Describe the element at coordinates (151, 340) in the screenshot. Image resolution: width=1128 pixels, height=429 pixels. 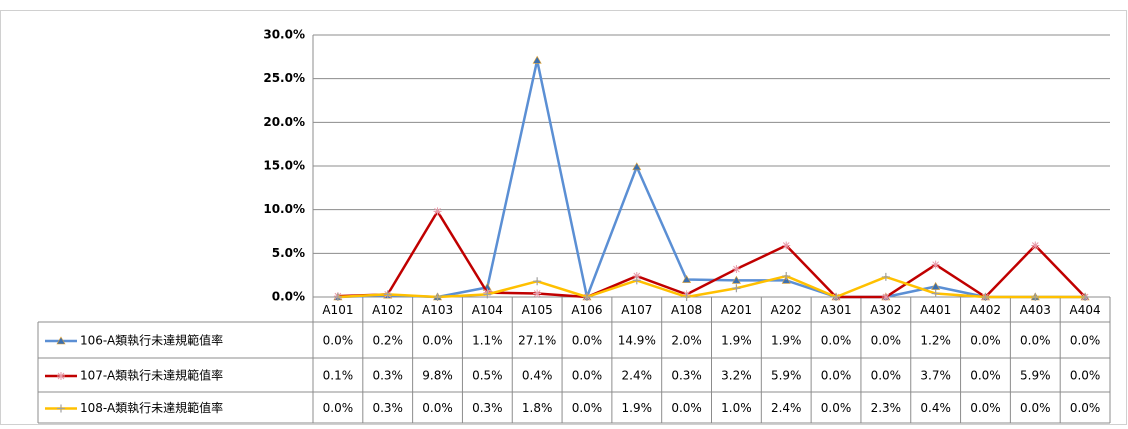
I see `legend-label: 106-A類執行未達規範值率` at that location.